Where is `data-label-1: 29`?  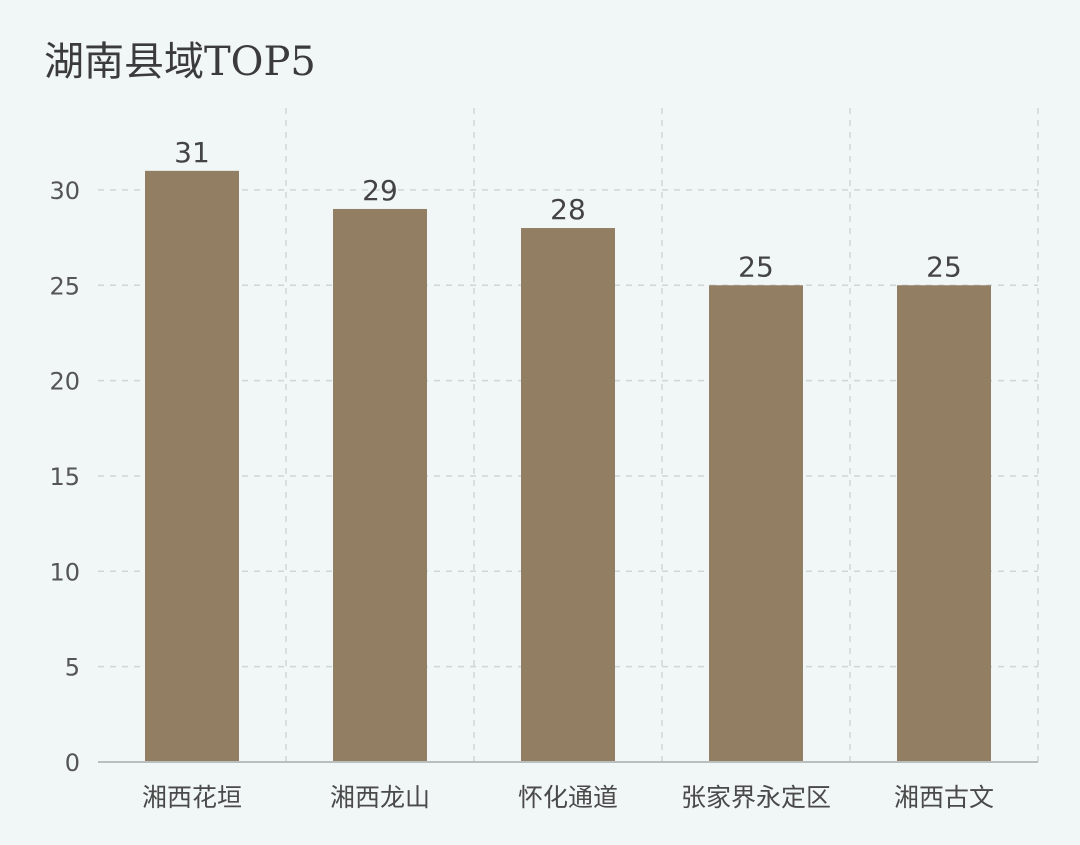 data-label-1: 29 is located at coordinates (380, 190).